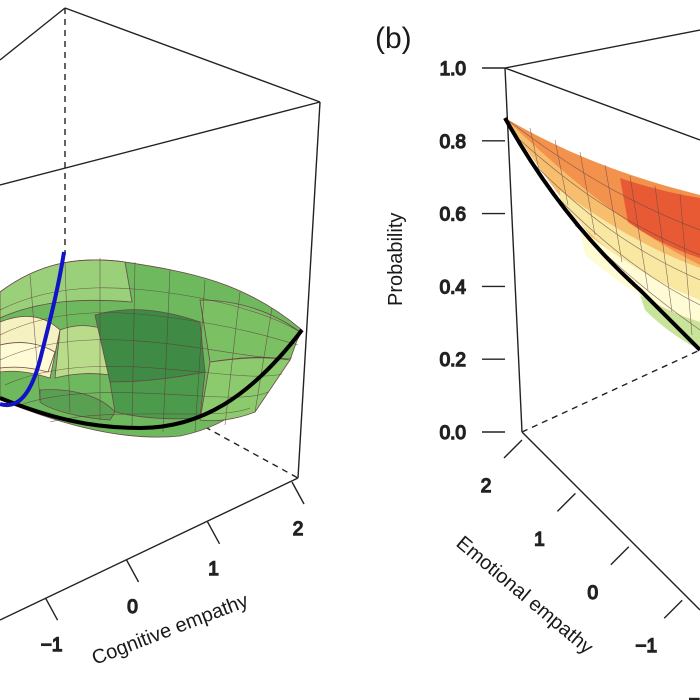  What do you see at coordinates (132, 607) in the screenshot?
I see `panel-a-x-tick-label: 0` at bounding box center [132, 607].